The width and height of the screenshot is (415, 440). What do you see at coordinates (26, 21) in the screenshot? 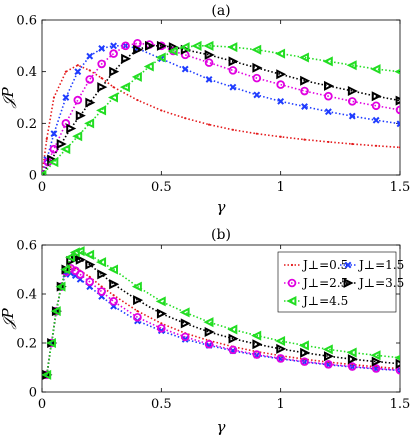
I see `y-tick-label: 0.6` at bounding box center [26, 21].